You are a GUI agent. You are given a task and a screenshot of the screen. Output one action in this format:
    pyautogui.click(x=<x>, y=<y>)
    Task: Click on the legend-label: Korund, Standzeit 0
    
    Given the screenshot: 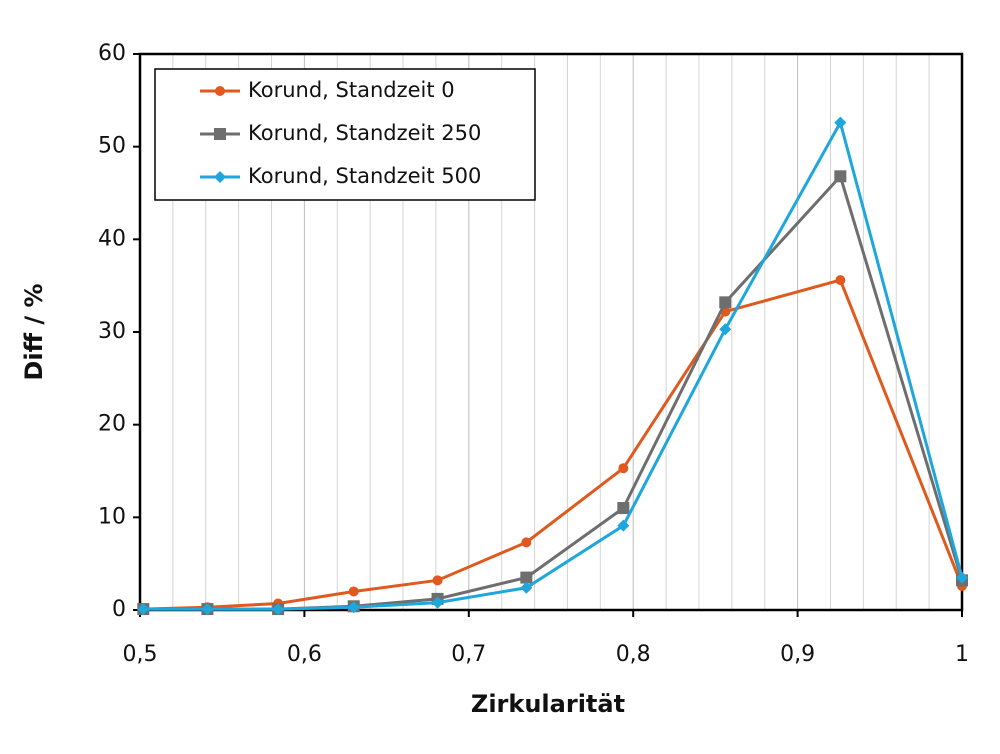 What is the action you would take?
    pyautogui.click(x=351, y=90)
    